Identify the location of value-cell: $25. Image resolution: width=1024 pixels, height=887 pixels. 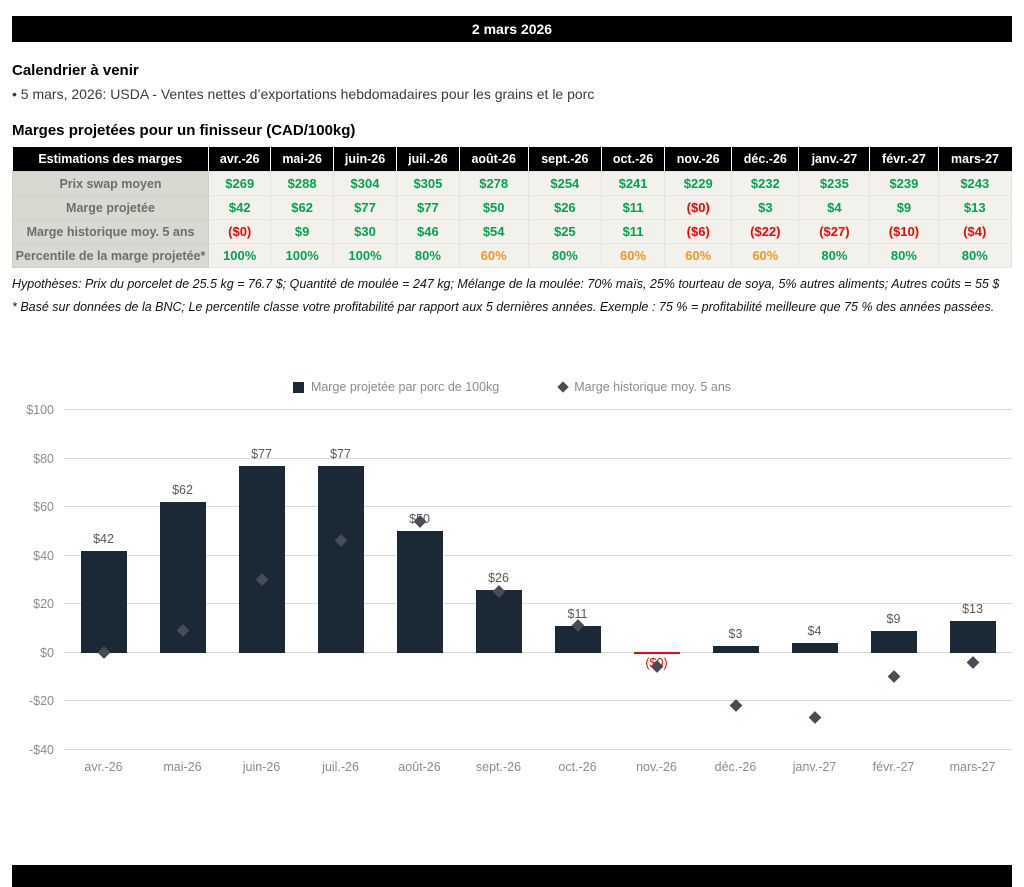
(564, 231).